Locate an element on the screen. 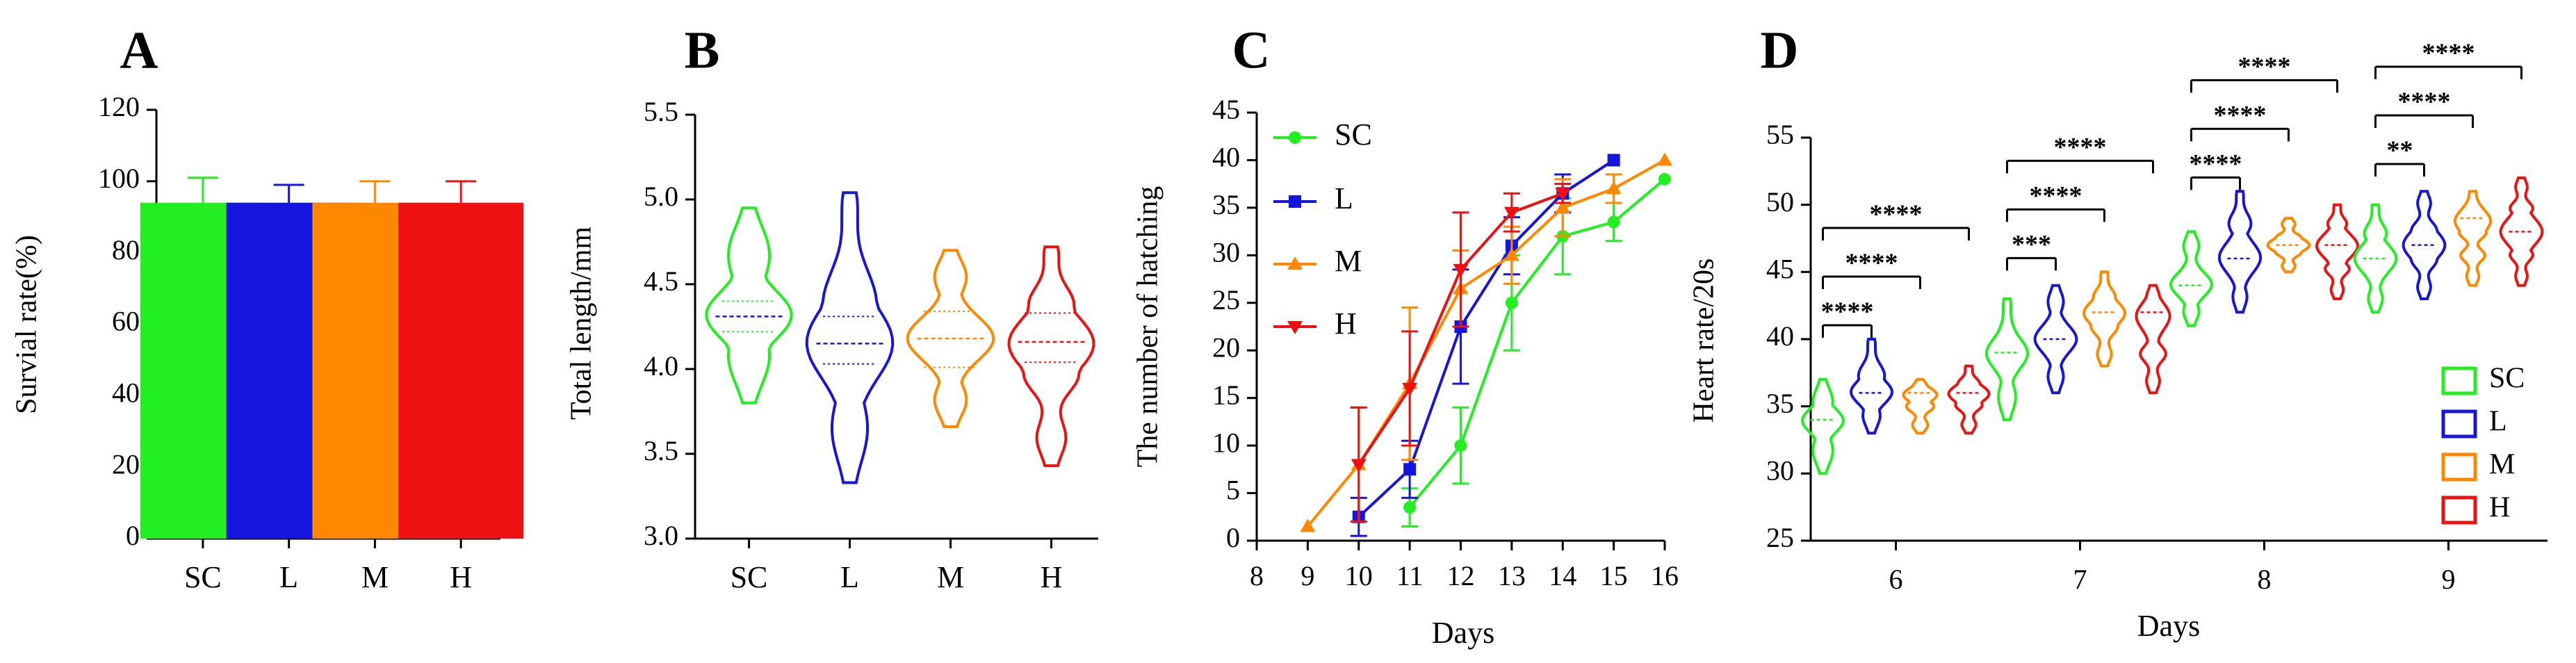 The height and width of the screenshot is (663, 2576). panel-c-y-tick-label: 5 is located at coordinates (1233, 490).